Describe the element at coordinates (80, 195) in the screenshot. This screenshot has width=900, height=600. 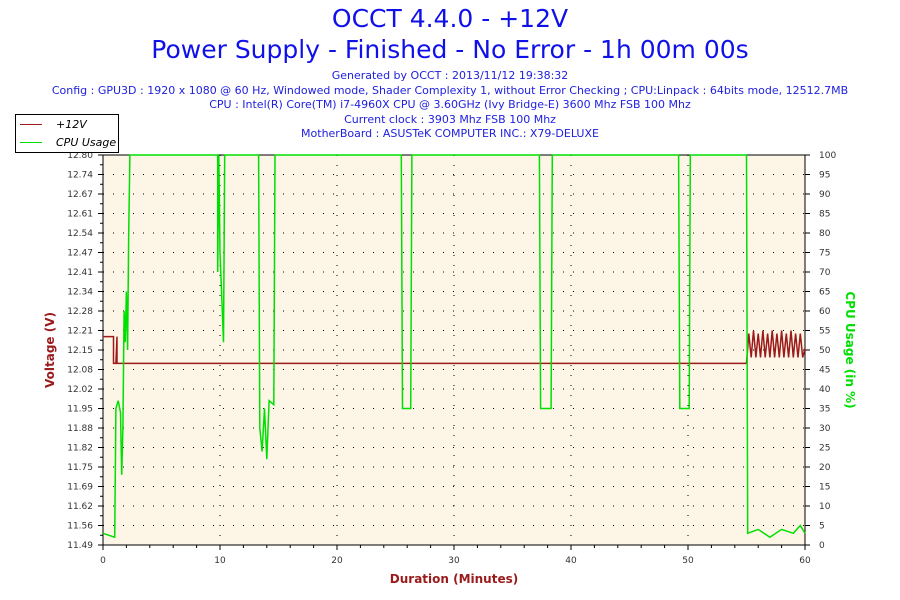
I see `y-tick-label: 12.67` at that location.